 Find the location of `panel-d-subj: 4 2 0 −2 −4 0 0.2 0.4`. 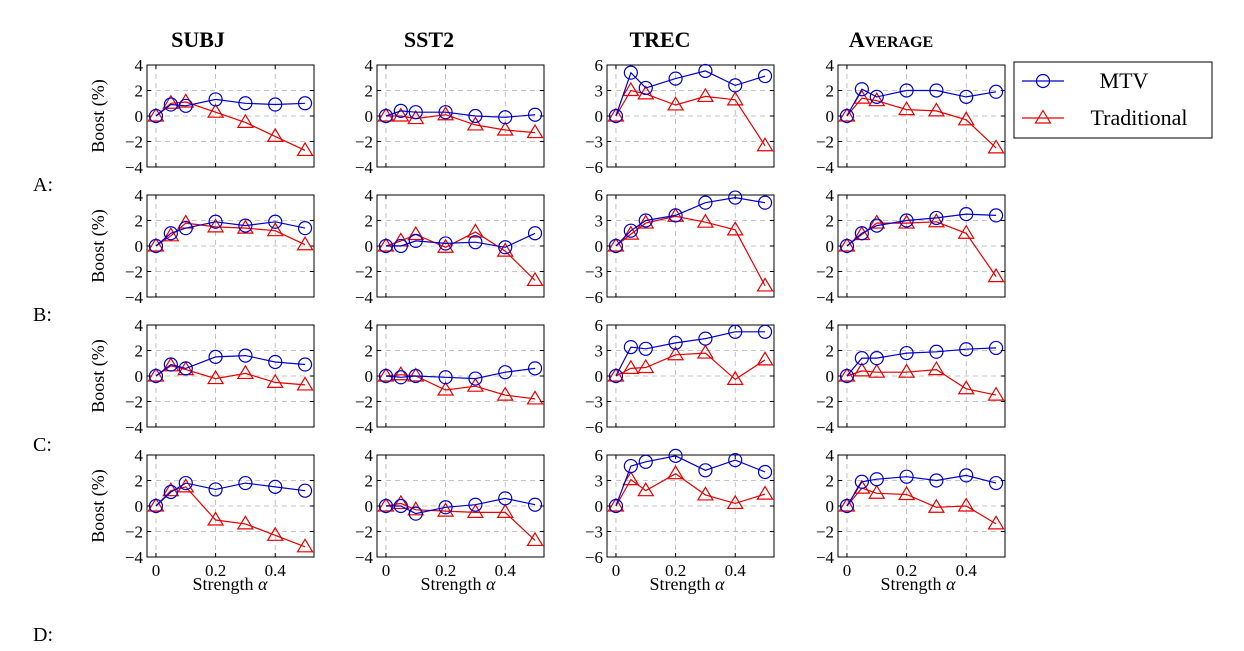

panel-d-subj: 4 2 0 −2 −4 0 0.2 0.4 is located at coordinates (220, 513).